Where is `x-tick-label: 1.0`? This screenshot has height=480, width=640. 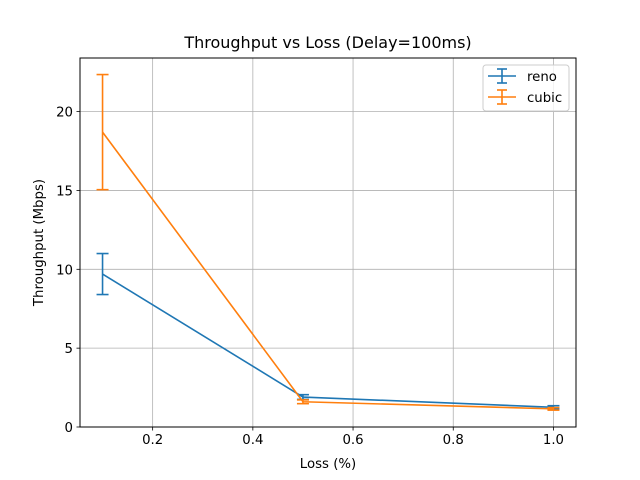 x-tick-label: 1.0 is located at coordinates (553, 440).